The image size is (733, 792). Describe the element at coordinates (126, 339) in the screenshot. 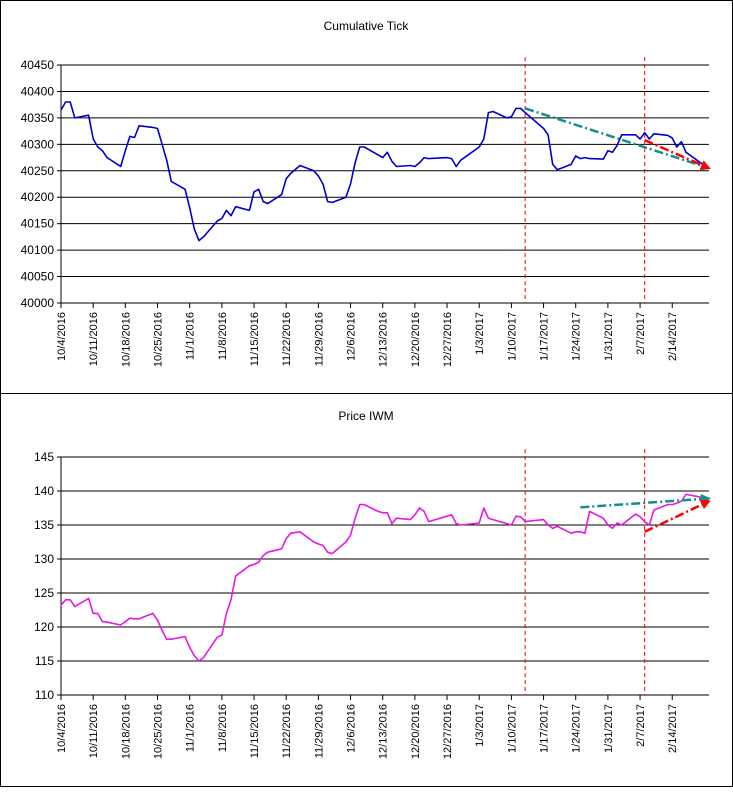

I see `tick-x-tick-label: 10/18/2016` at that location.